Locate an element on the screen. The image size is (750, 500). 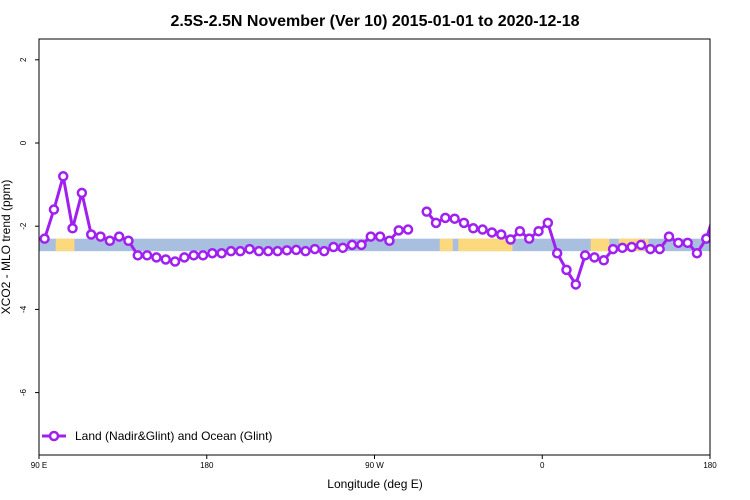
x-tick-label: 90 E is located at coordinates (39, 465).